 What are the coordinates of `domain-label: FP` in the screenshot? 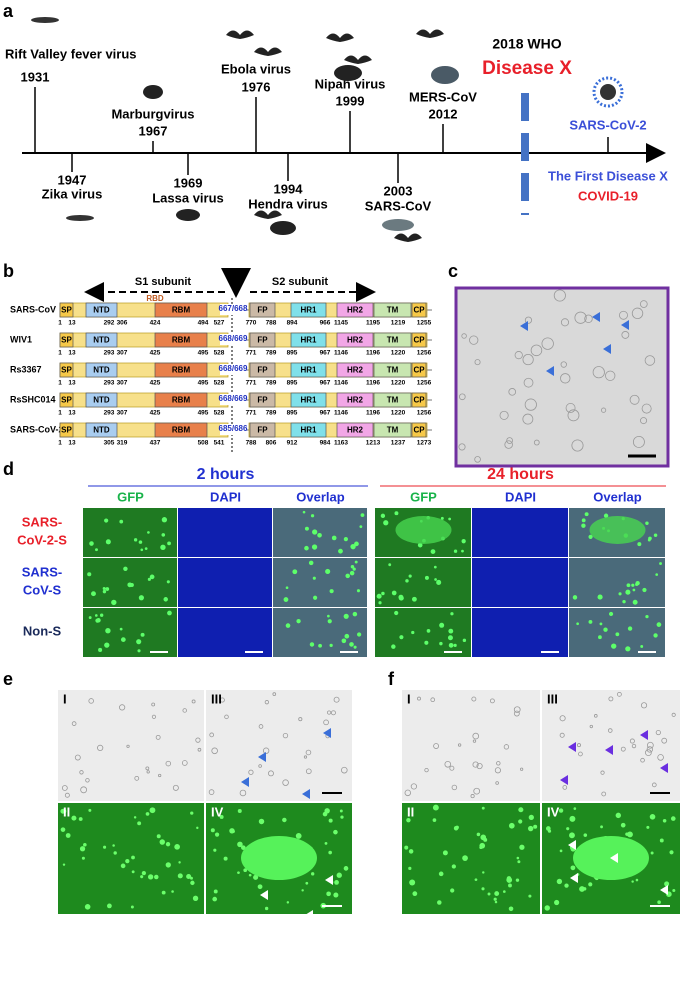 It's located at (262, 310).